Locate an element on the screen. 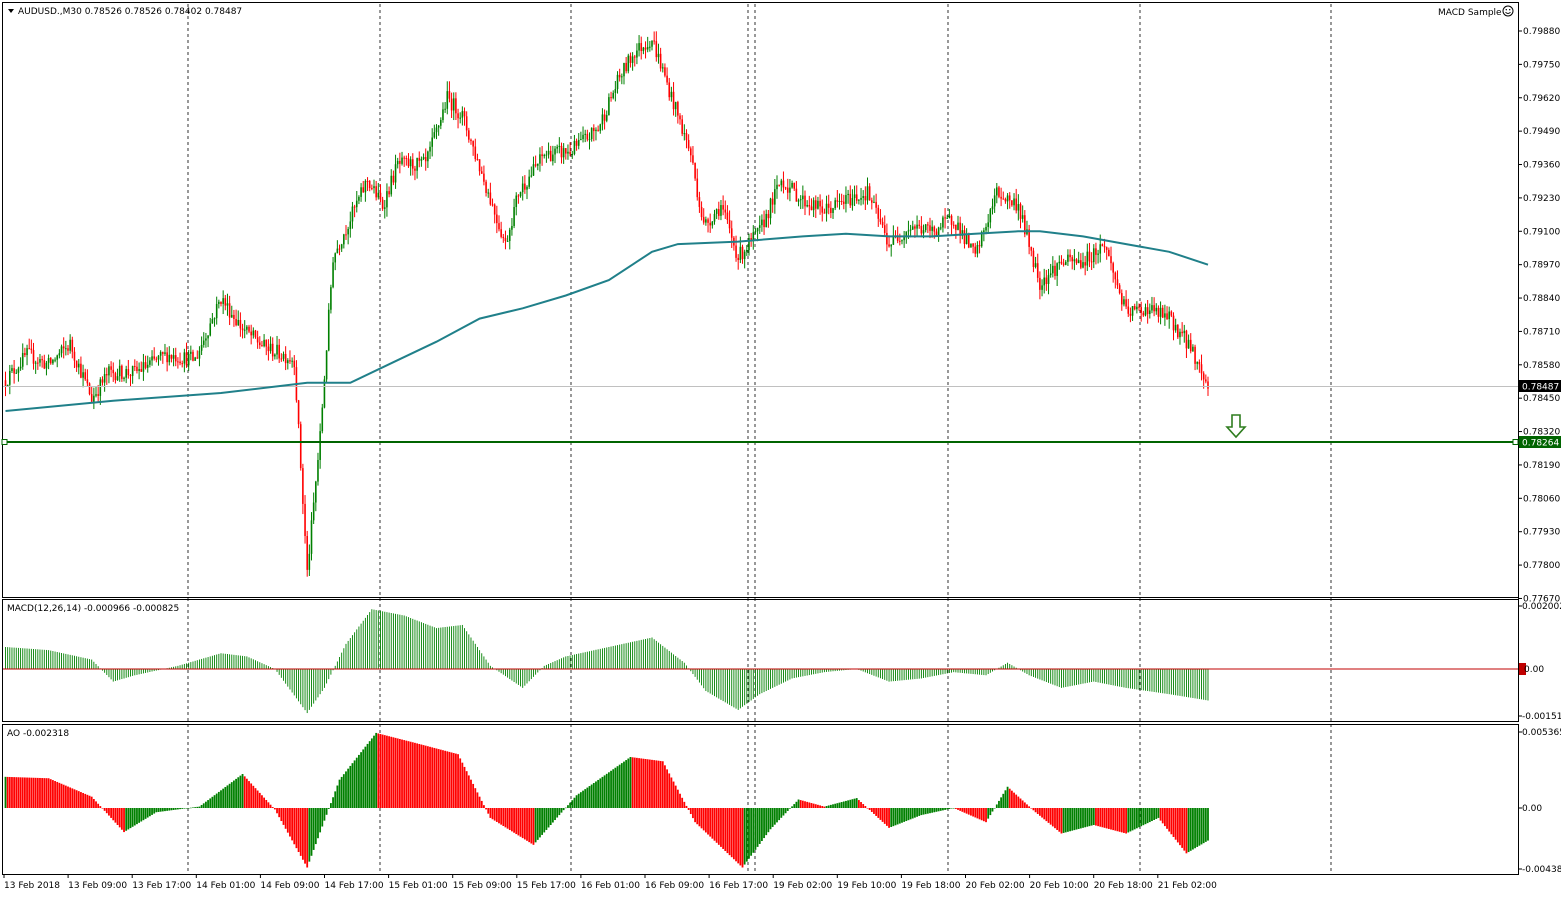 The image size is (1561, 901). price-tick-label: 0.77930 is located at coordinates (1541, 533).